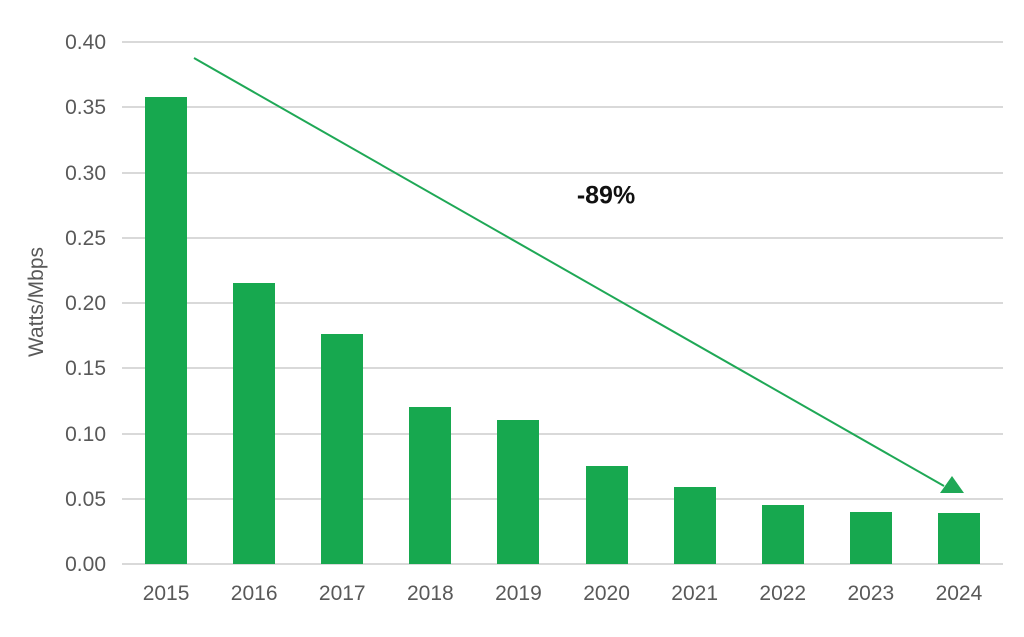  Describe the element at coordinates (430, 485) in the screenshot. I see `bar-2018` at that location.